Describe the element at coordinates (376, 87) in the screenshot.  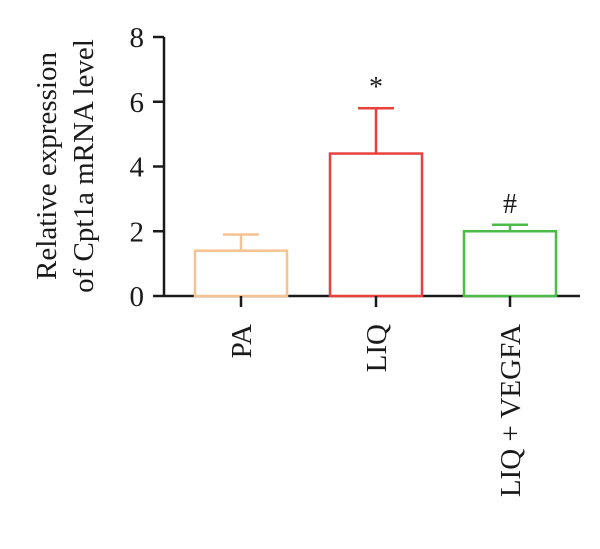
I see `significance-mark-1: *` at that location.